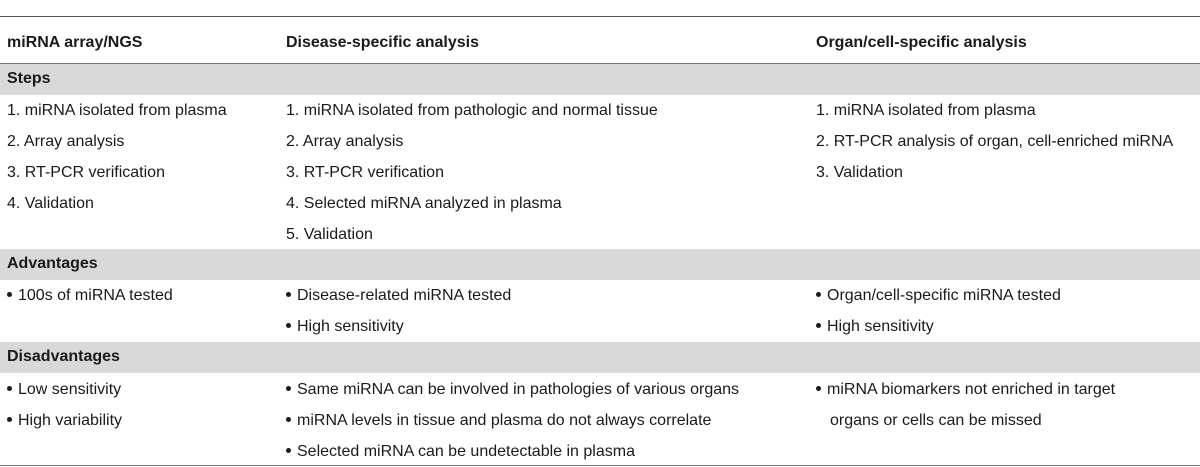 Image resolution: width=1200 pixels, height=467 pixels. I want to click on list-item-continuation: organs or cells can be missed, so click(936, 420).